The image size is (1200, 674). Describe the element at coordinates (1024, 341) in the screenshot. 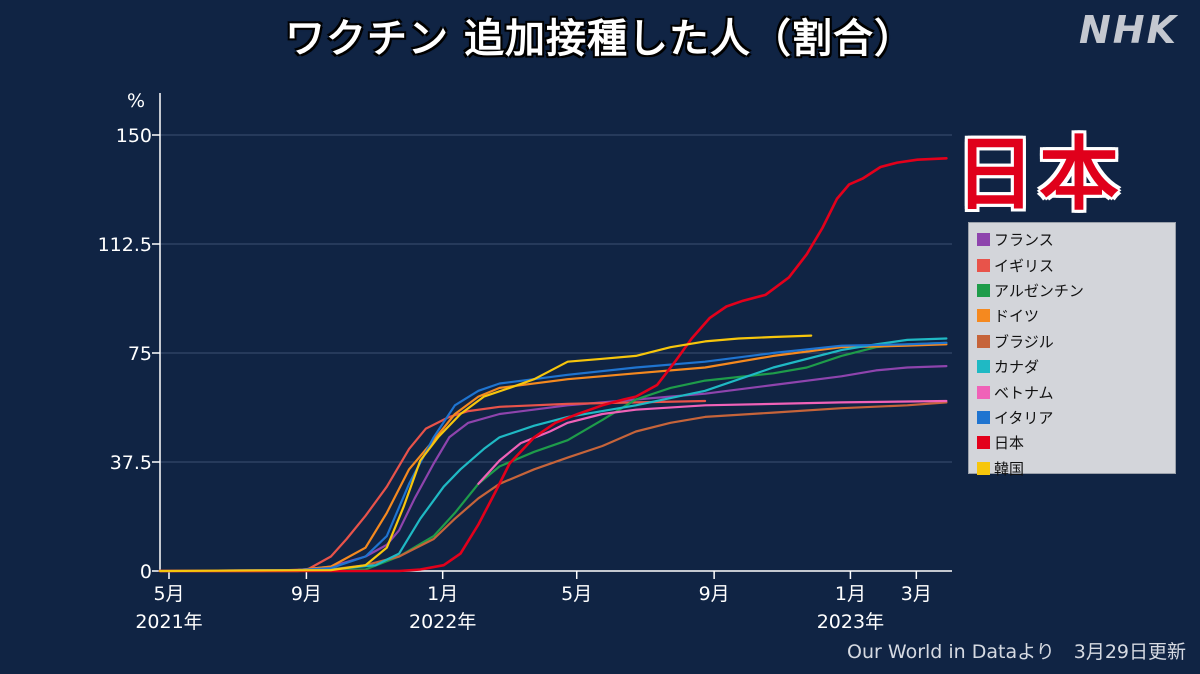

I see `legend-label: ブラジル` at that location.